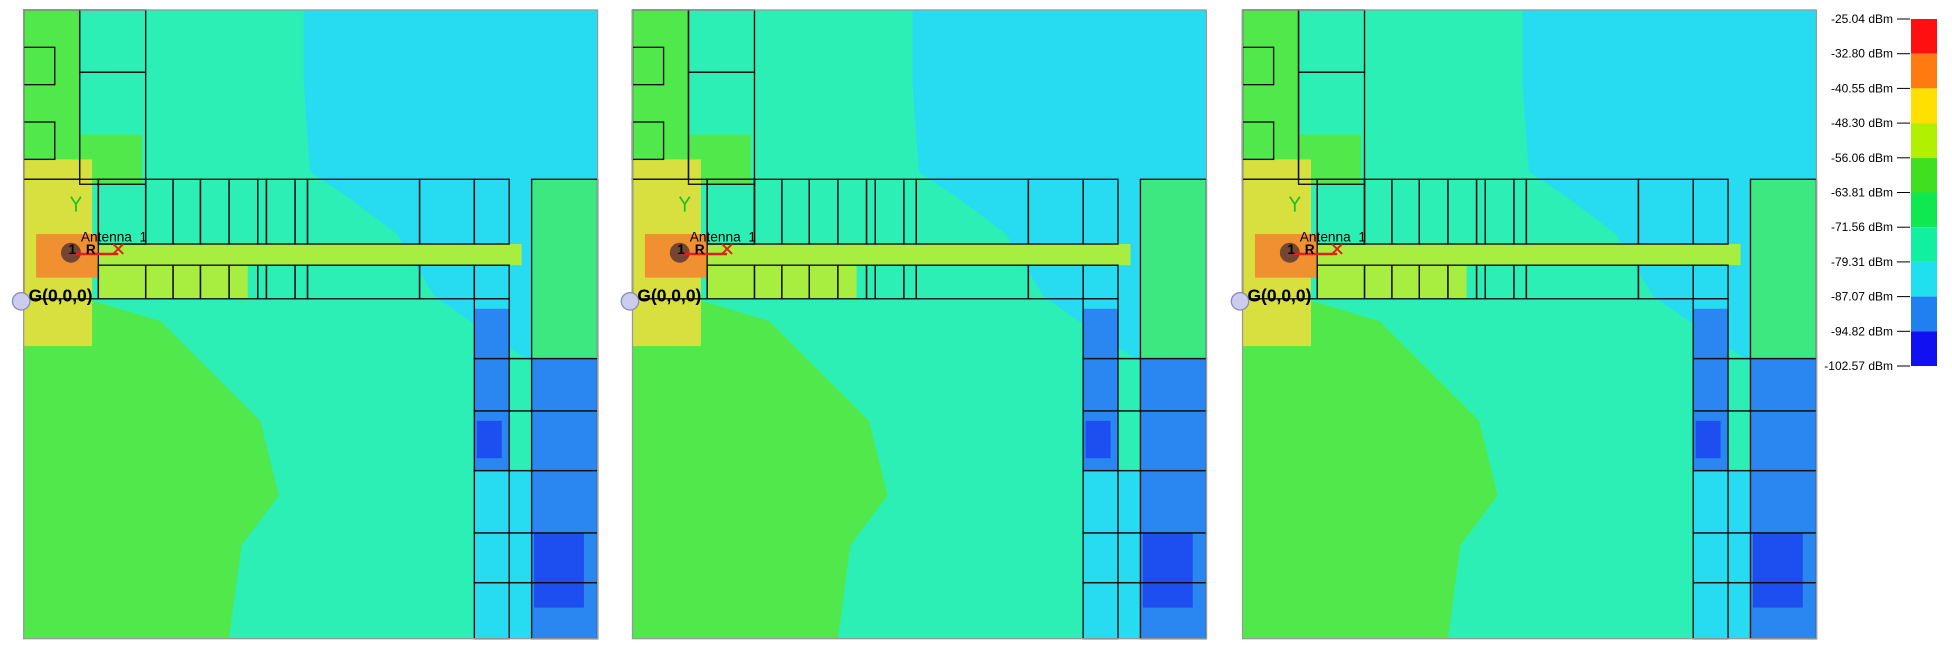 The image size is (1952, 651). I want to click on legend-label: -87.07 dBm, so click(1862, 297).